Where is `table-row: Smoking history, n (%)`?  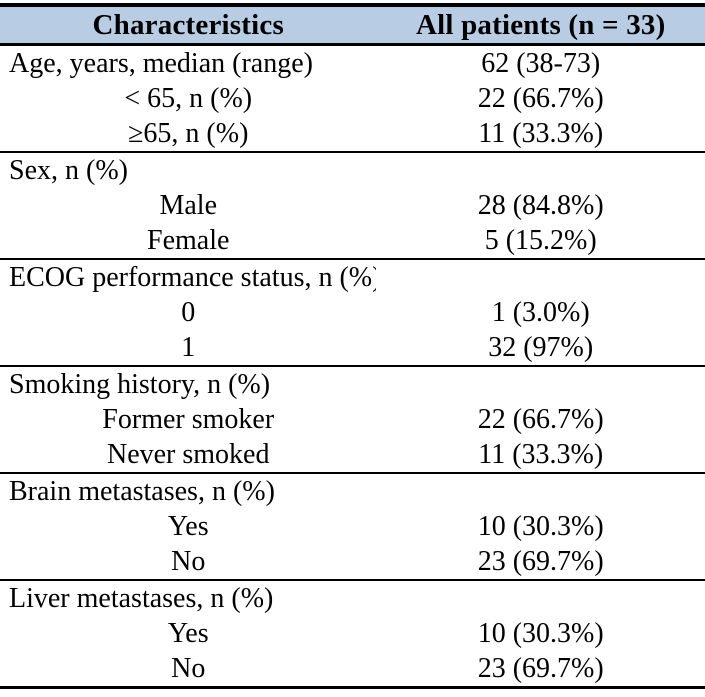
table-row: Smoking history, n (%) is located at coordinates (352, 384).